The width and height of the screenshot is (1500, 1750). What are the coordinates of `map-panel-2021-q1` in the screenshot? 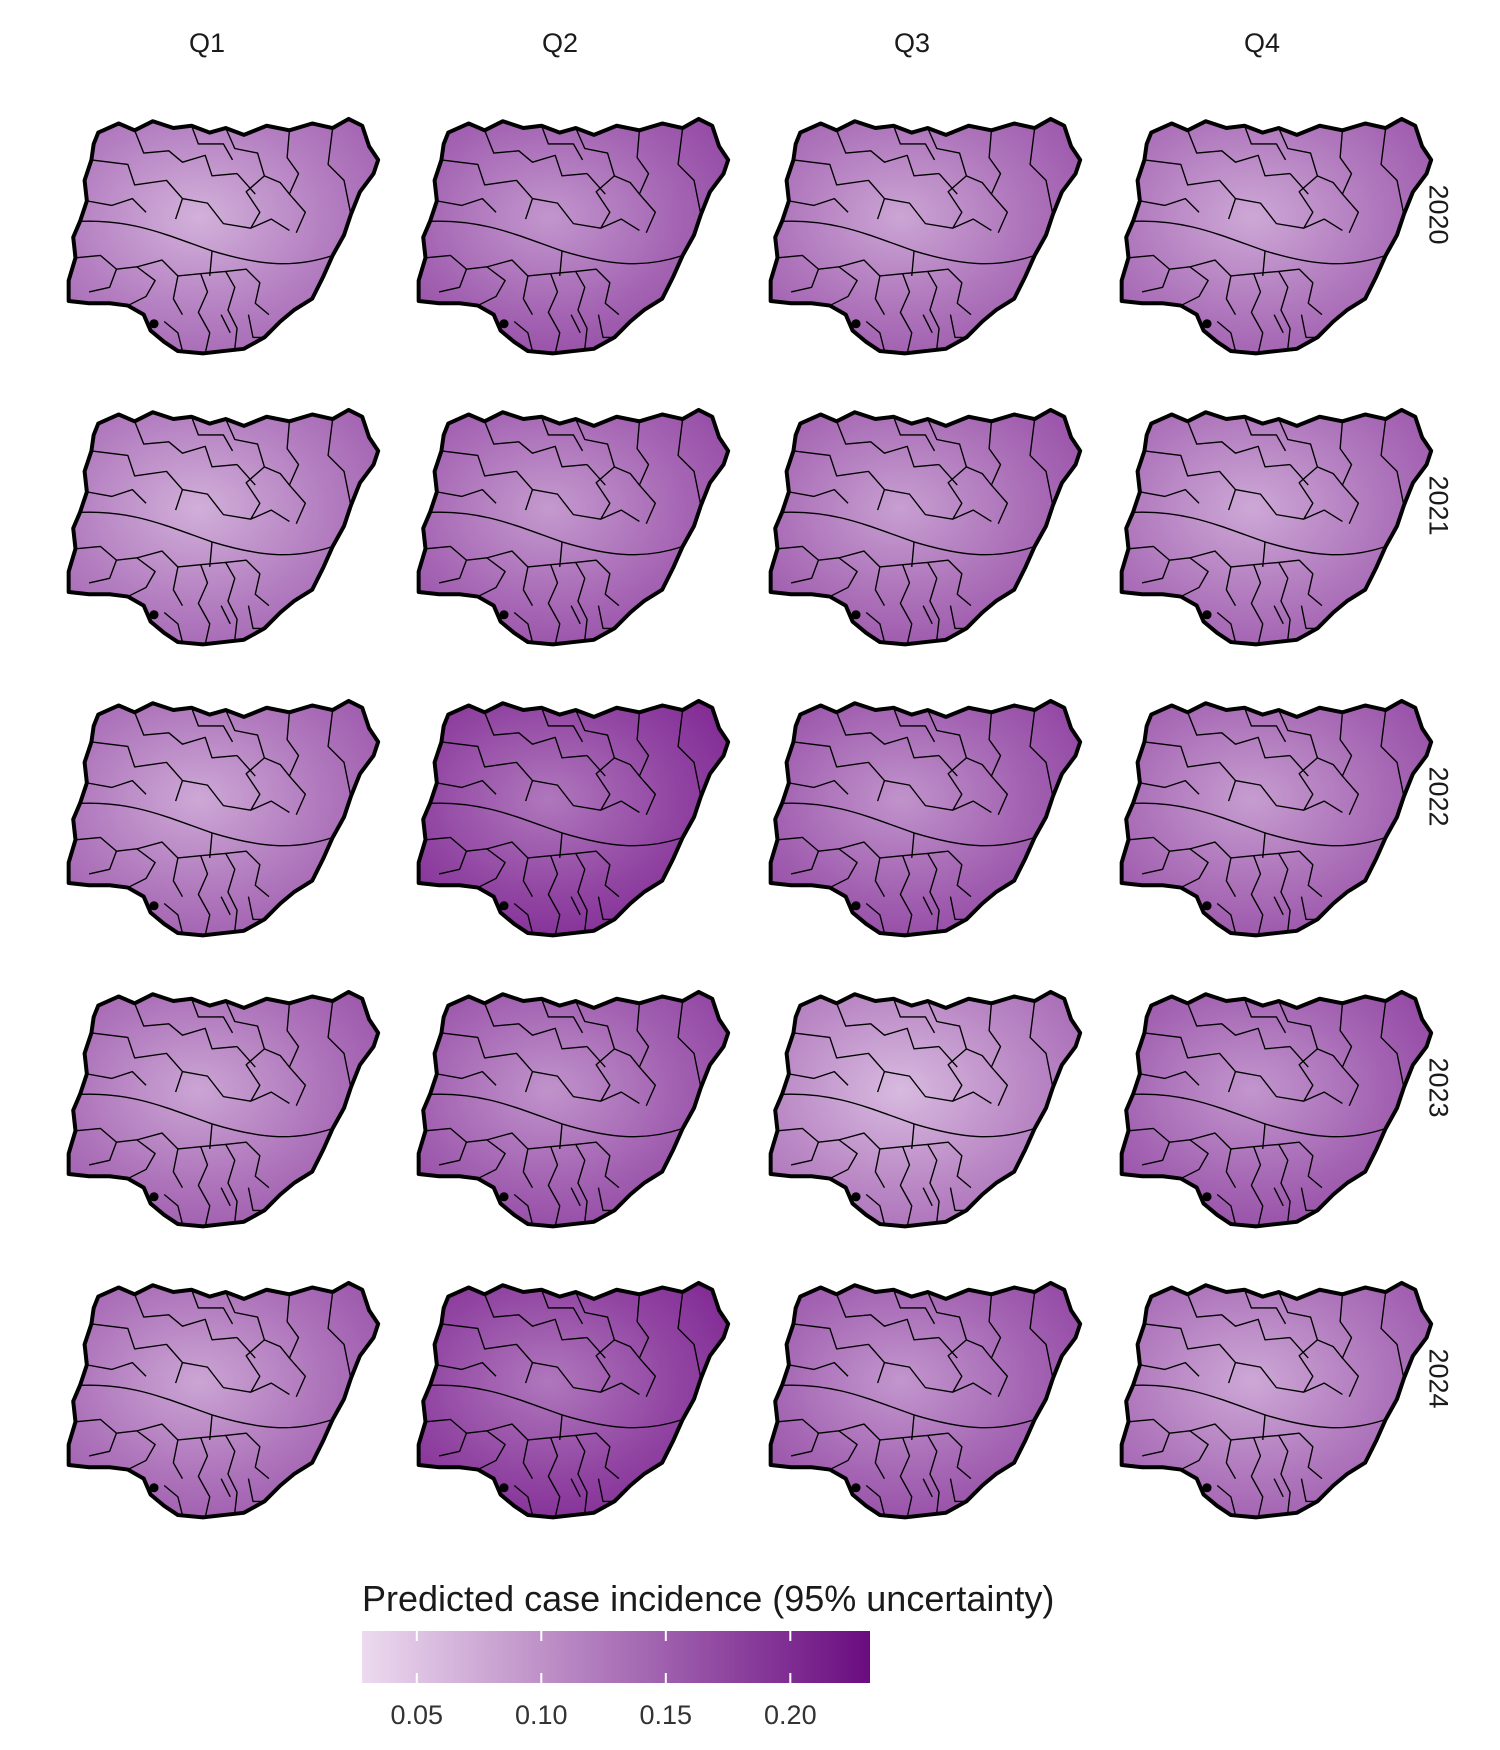 It's located at (220, 526).